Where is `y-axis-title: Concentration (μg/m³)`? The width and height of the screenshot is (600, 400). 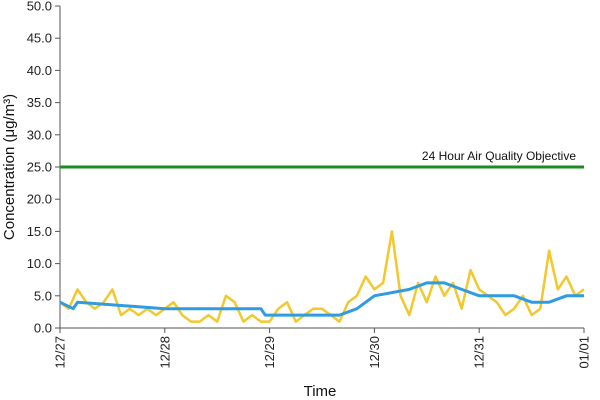
y-axis-title: Concentration (μg/m³) is located at coordinates (9, 167).